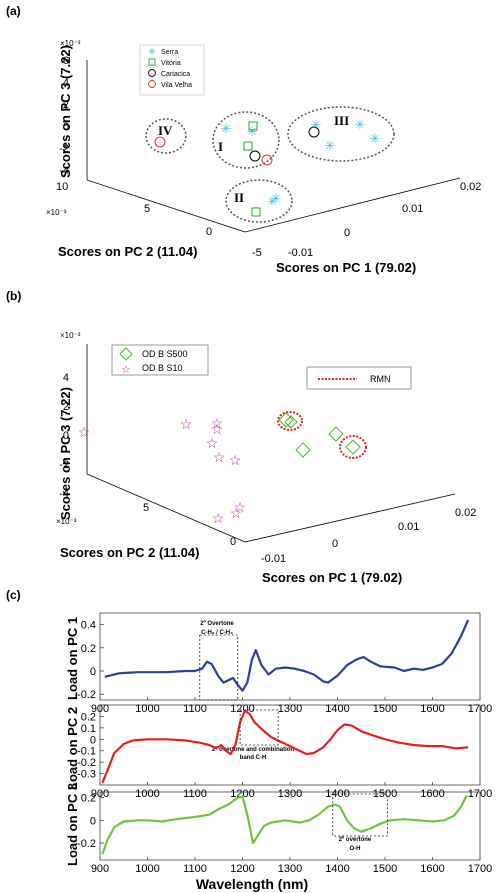 This screenshot has width=500, height=893. Describe the element at coordinates (66, 105) in the screenshot. I see `panel-a-z-tick: 2` at that location.